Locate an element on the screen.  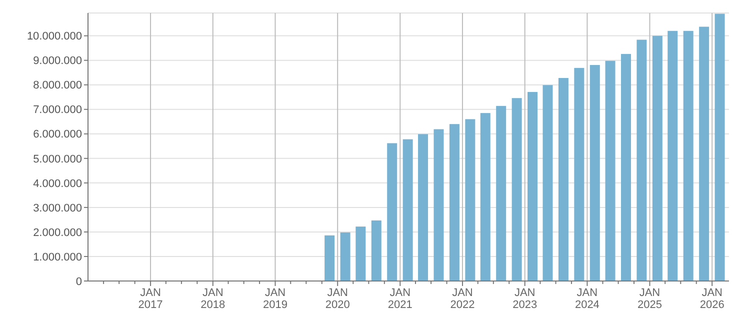
x-tick-label: JAN 2022 is located at coordinates (462, 299).